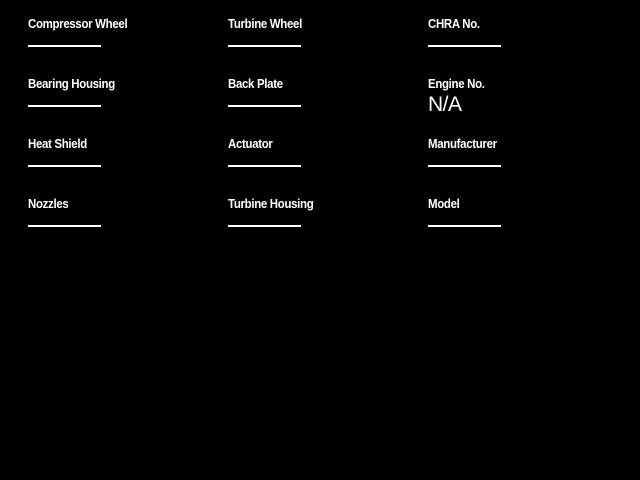 This screenshot has width=640, height=480. I want to click on field-label: Heat Shield, so click(57, 143).